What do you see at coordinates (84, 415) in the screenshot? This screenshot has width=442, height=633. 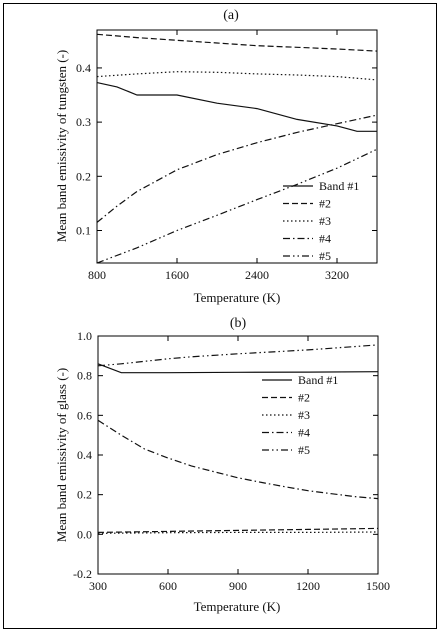 I see `chart-b-y-tick-label: 0.6` at bounding box center [84, 415].